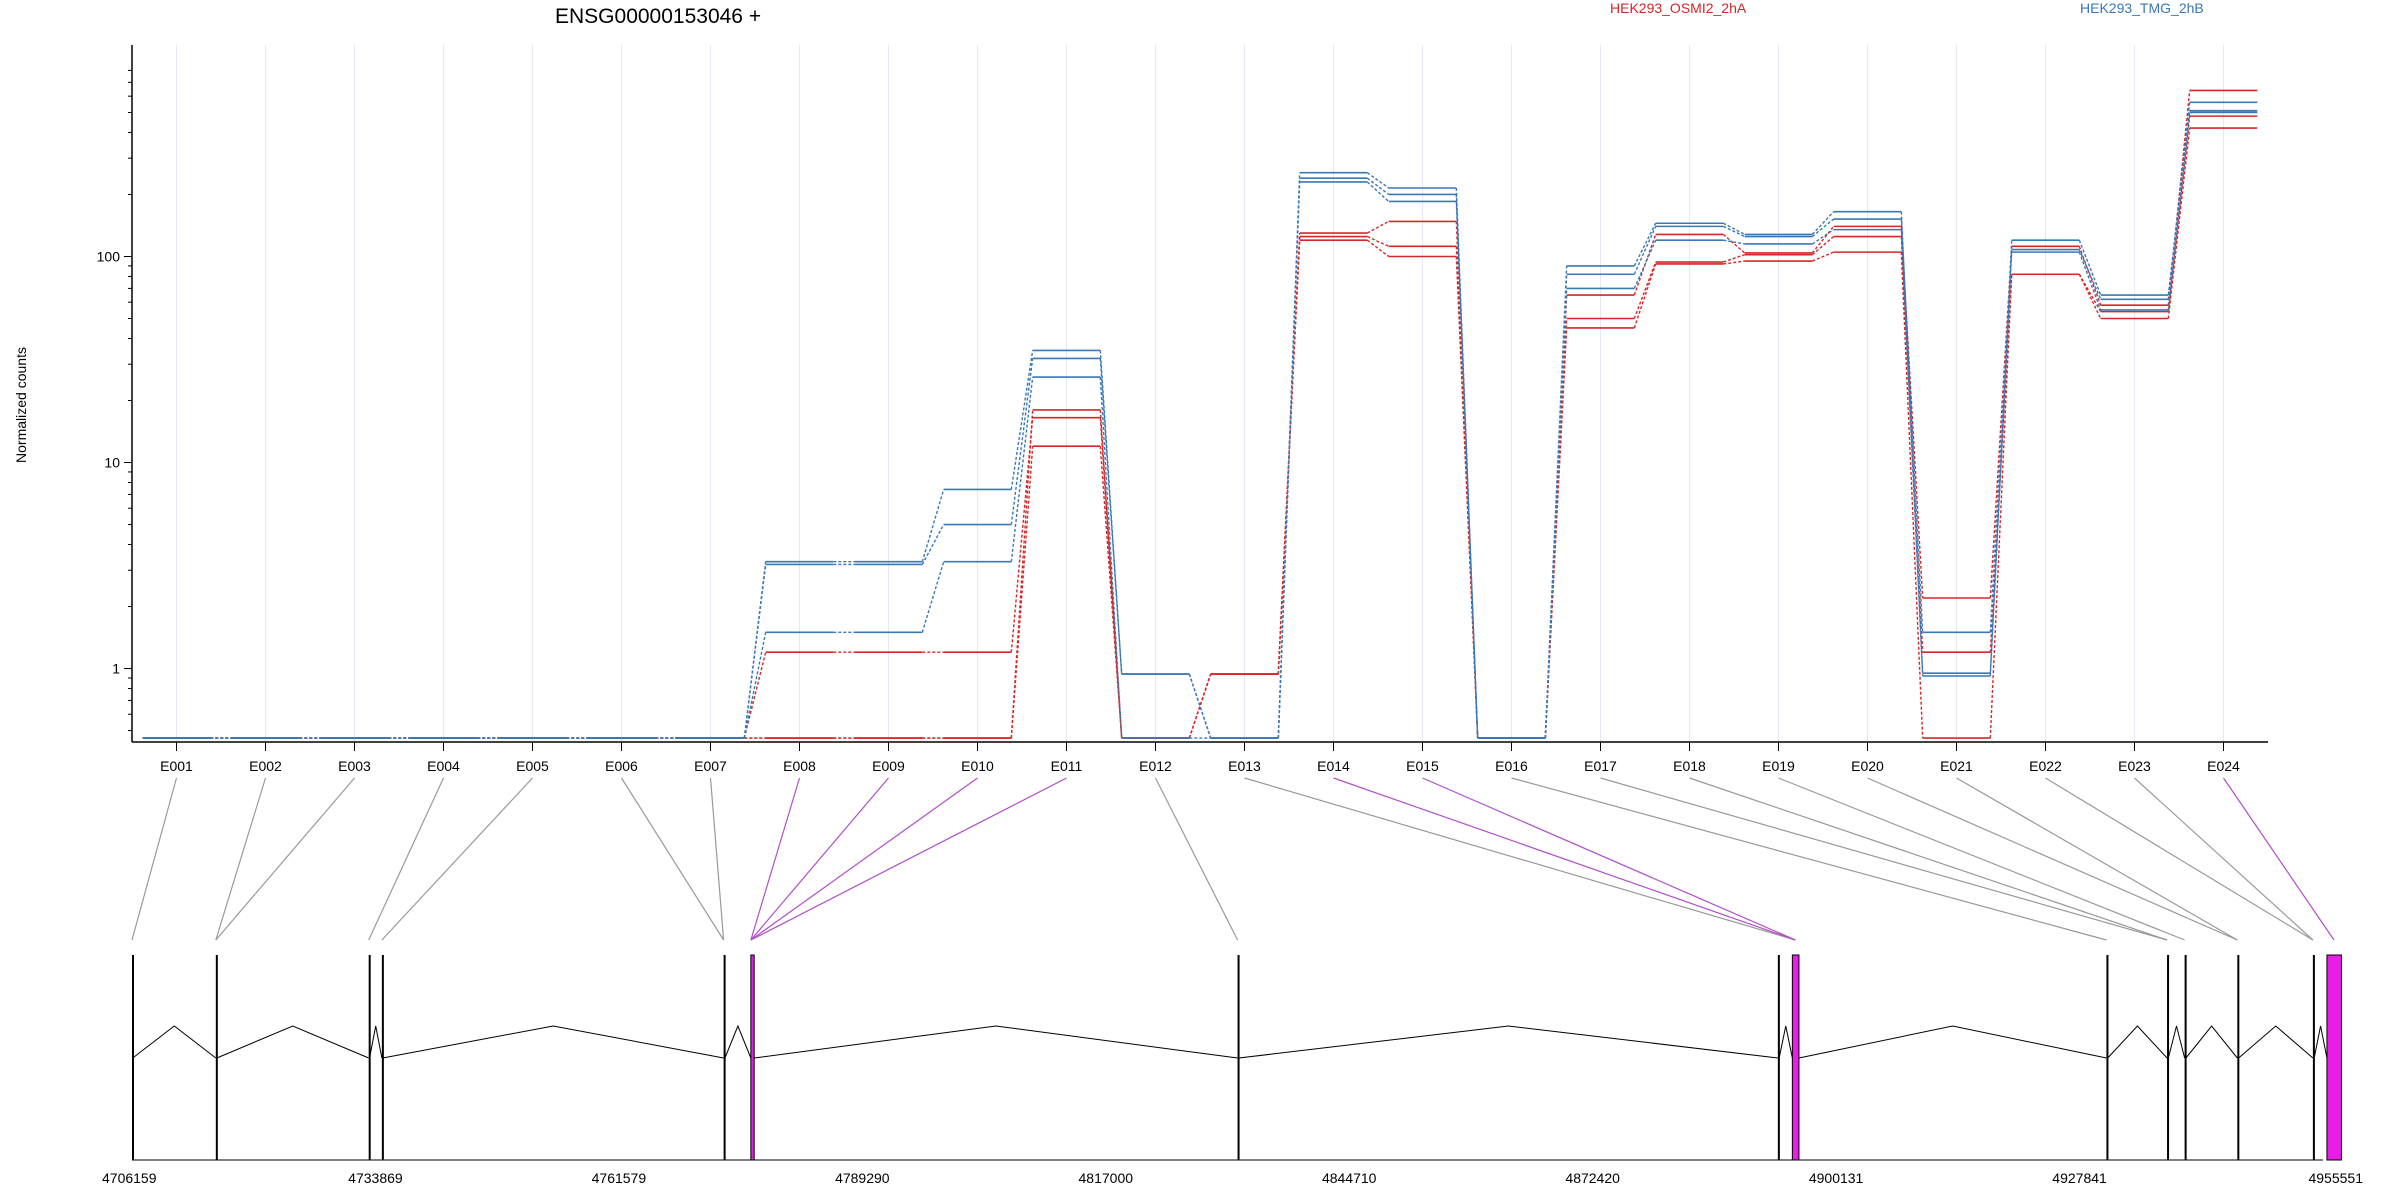  Describe the element at coordinates (1155, 766) in the screenshot. I see `exon-label-e012: E012` at that location.